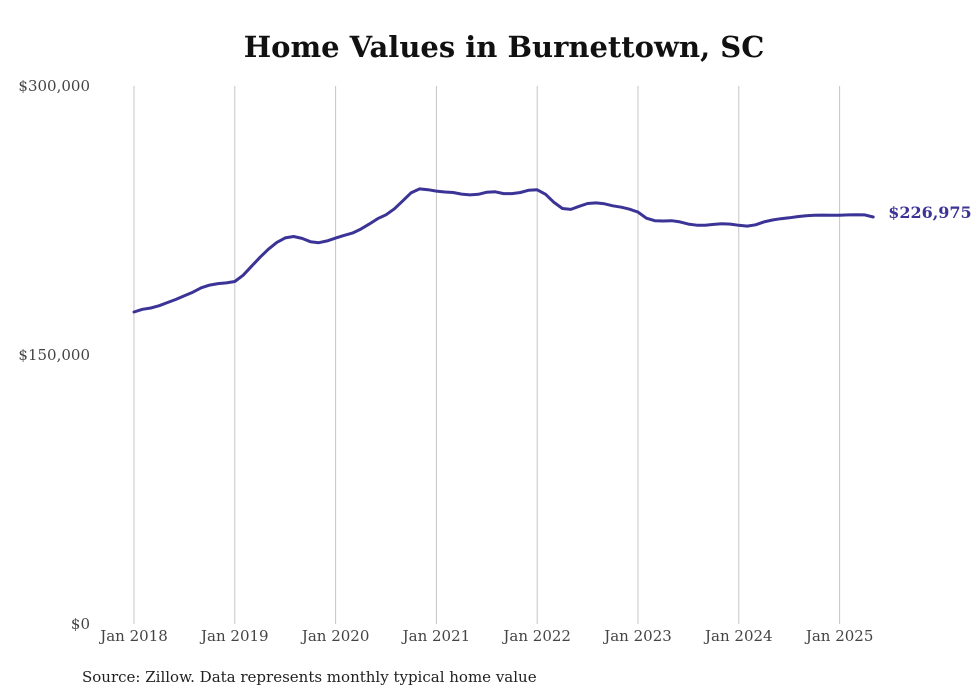 This screenshot has width=980, height=699. I want to click on x-tick-label: Jan 2021, so click(436, 636).